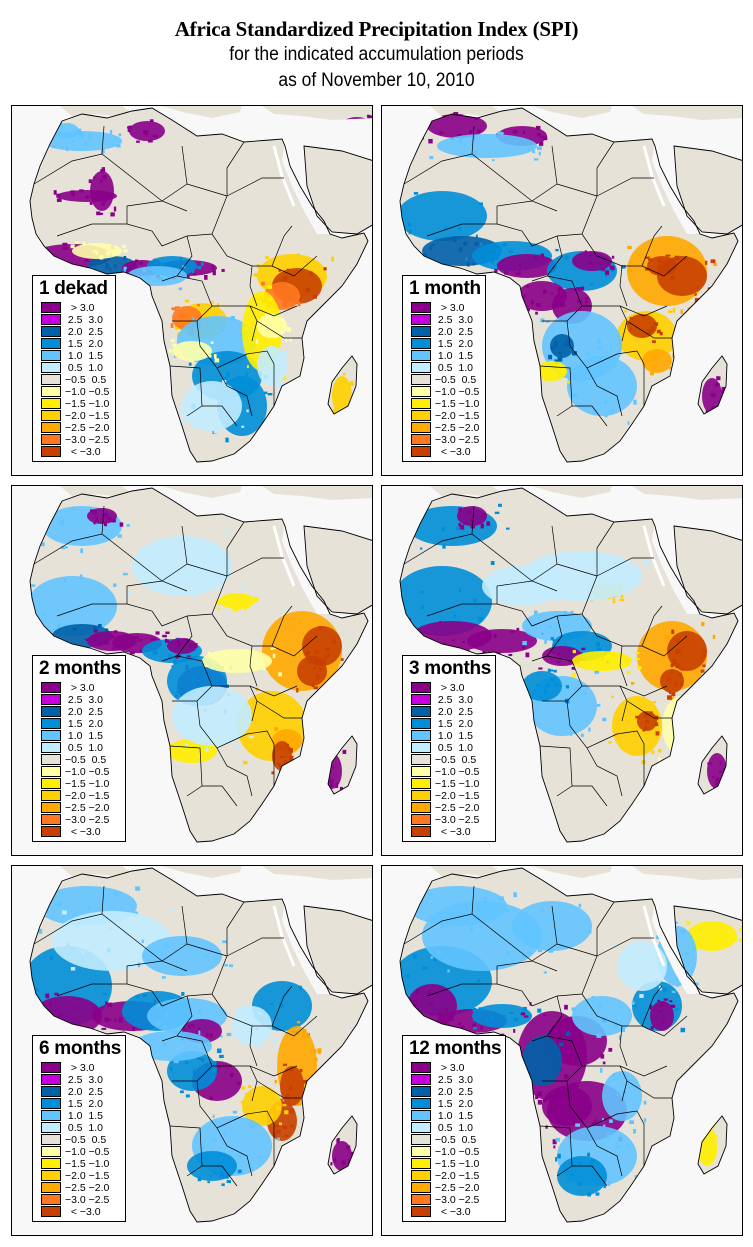 The height and width of the screenshot is (1247, 753). What do you see at coordinates (450, 712) in the screenshot?
I see `legend-entry: 2.0 2.5` at bounding box center [450, 712].